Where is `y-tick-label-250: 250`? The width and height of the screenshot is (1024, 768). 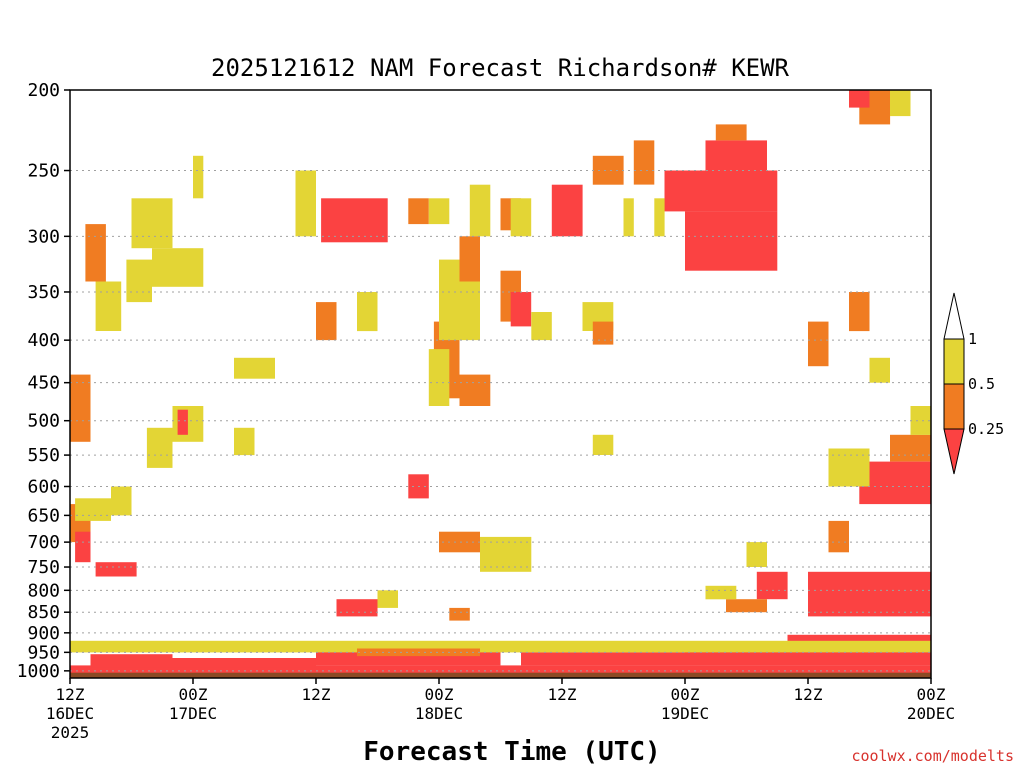
y-tick-label-250: 250 is located at coordinates (43, 171).